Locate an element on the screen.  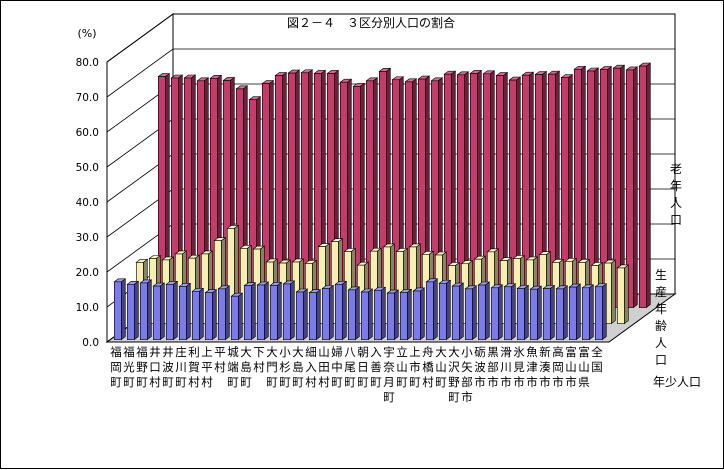
x-tick-label: 福野町 is located at coordinates (142, 367).